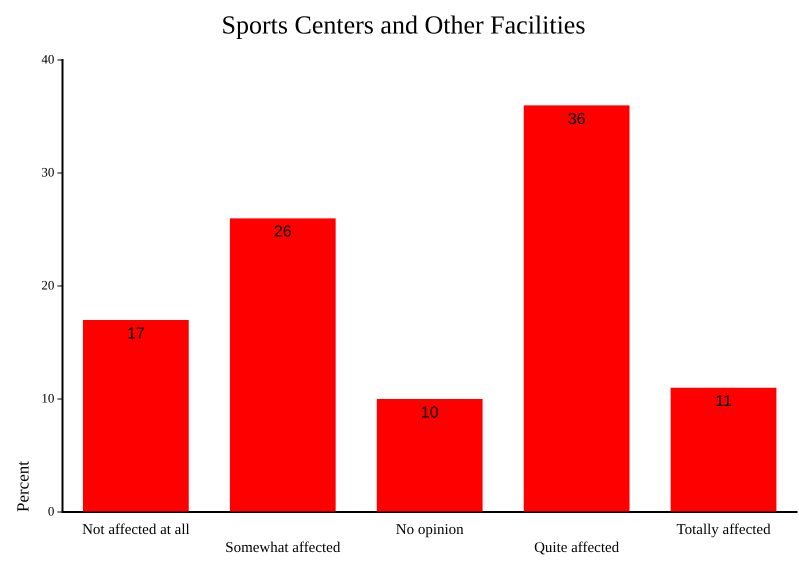  Describe the element at coordinates (577, 119) in the screenshot. I see `data-label: 36` at that location.